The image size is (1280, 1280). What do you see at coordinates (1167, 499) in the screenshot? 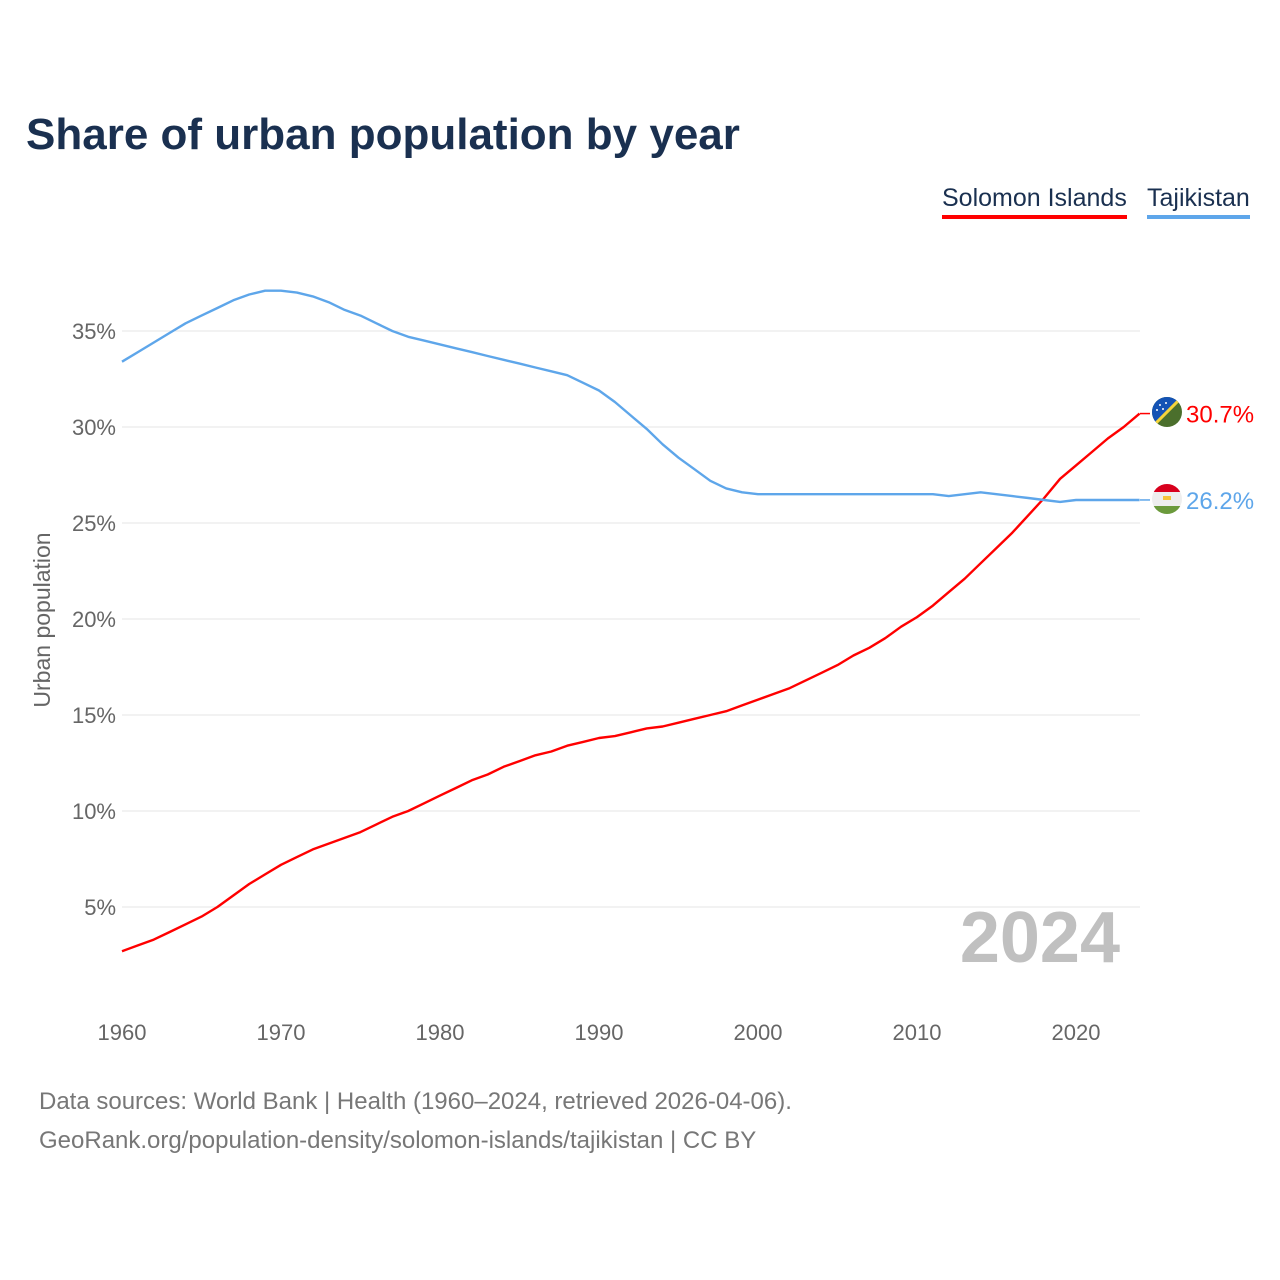
I see `tajikistan-flag-icon` at bounding box center [1167, 499].